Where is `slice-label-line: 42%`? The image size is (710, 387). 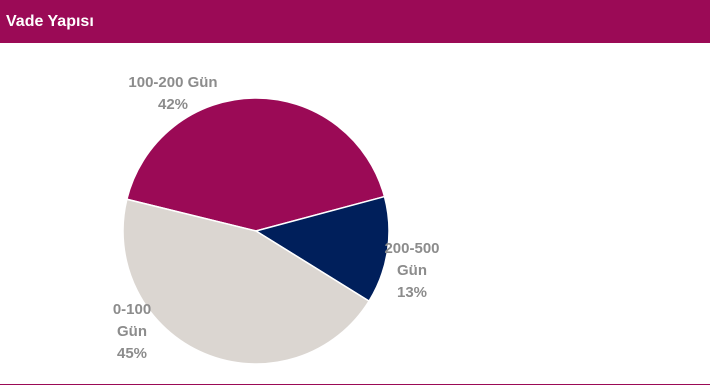
slice-label-line: 42% is located at coordinates (173, 104).